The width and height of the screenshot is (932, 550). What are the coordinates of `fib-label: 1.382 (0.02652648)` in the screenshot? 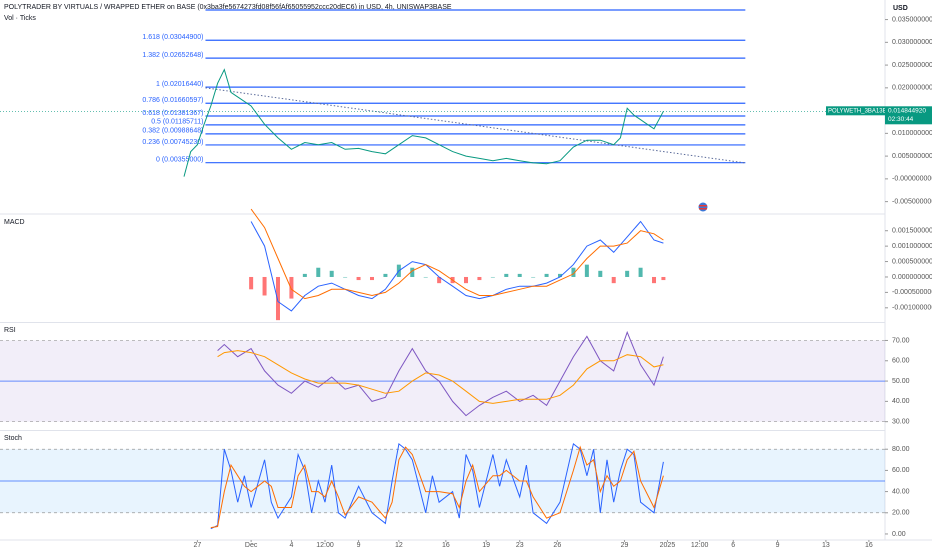 It's located at (172, 55).